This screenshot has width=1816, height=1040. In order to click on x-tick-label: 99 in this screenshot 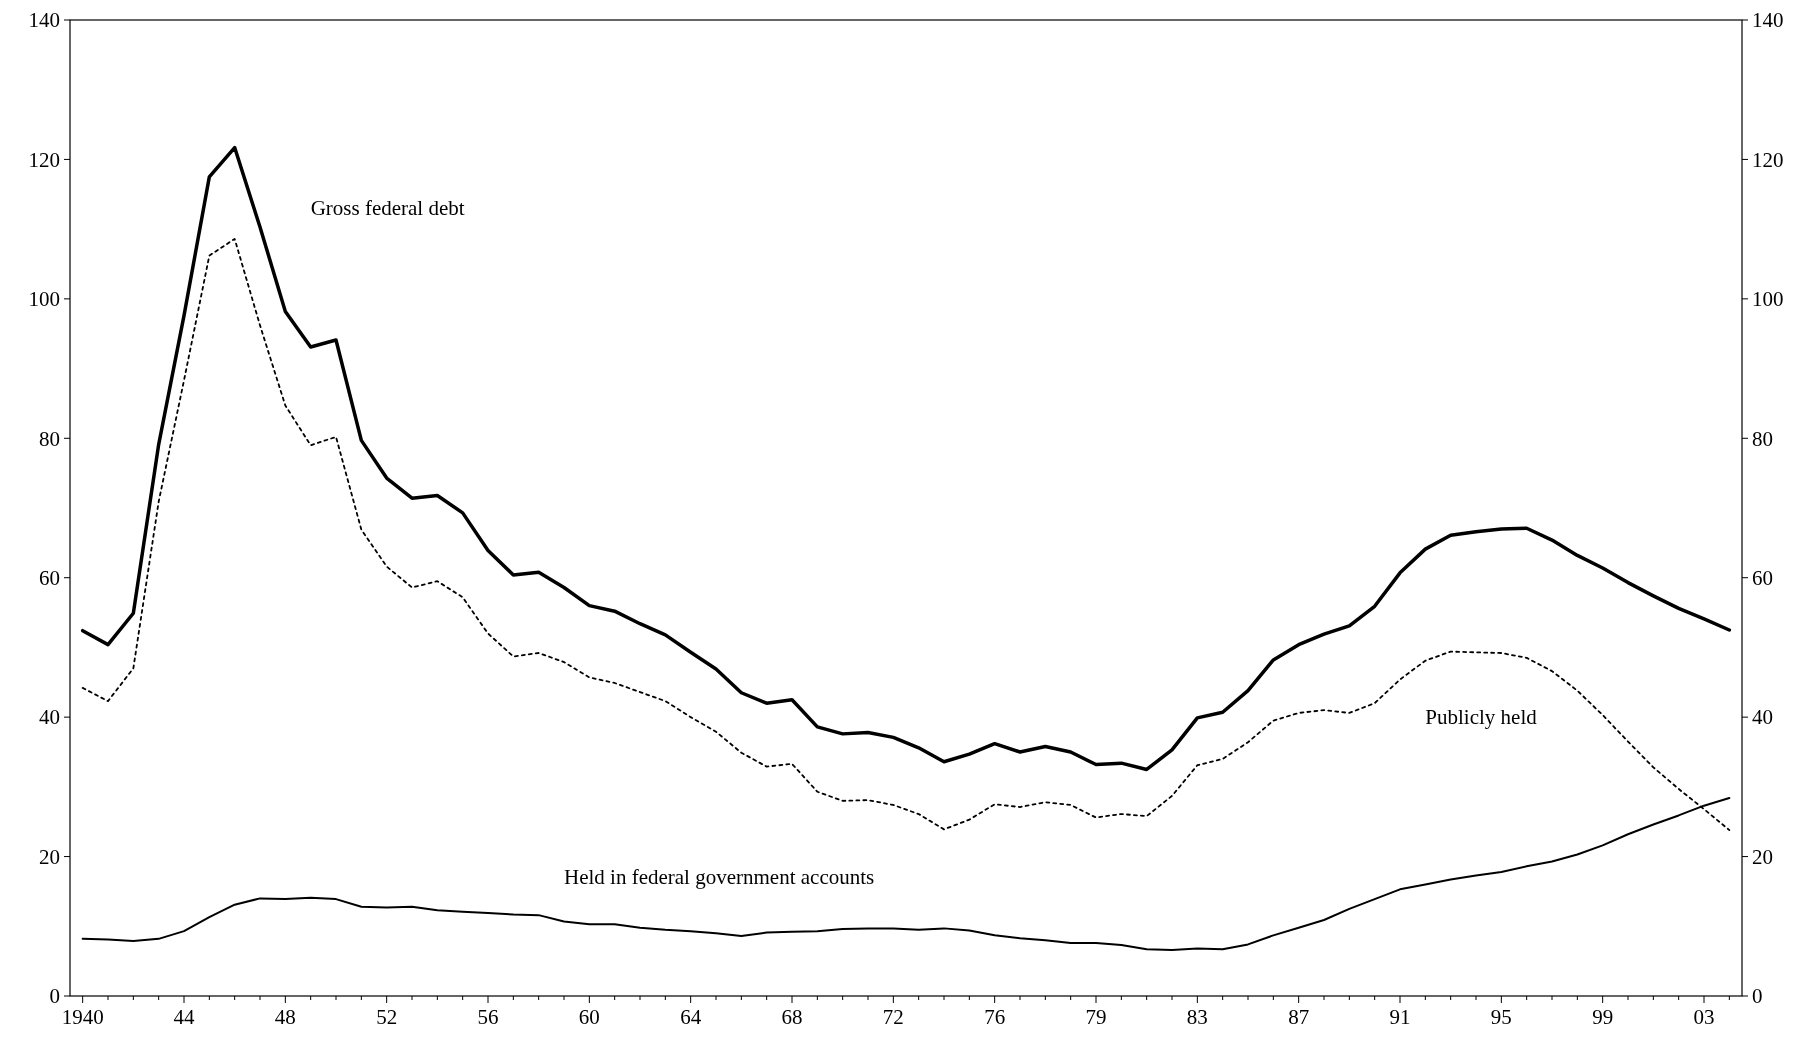, I will do `click(1603, 1017)`.